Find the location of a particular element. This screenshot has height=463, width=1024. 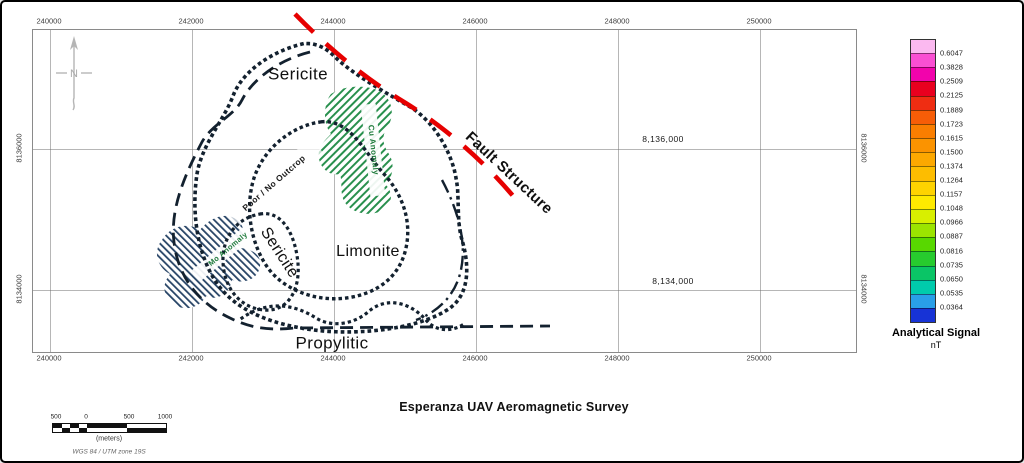

color-scale-value: 0.1500 is located at coordinates (951, 152).